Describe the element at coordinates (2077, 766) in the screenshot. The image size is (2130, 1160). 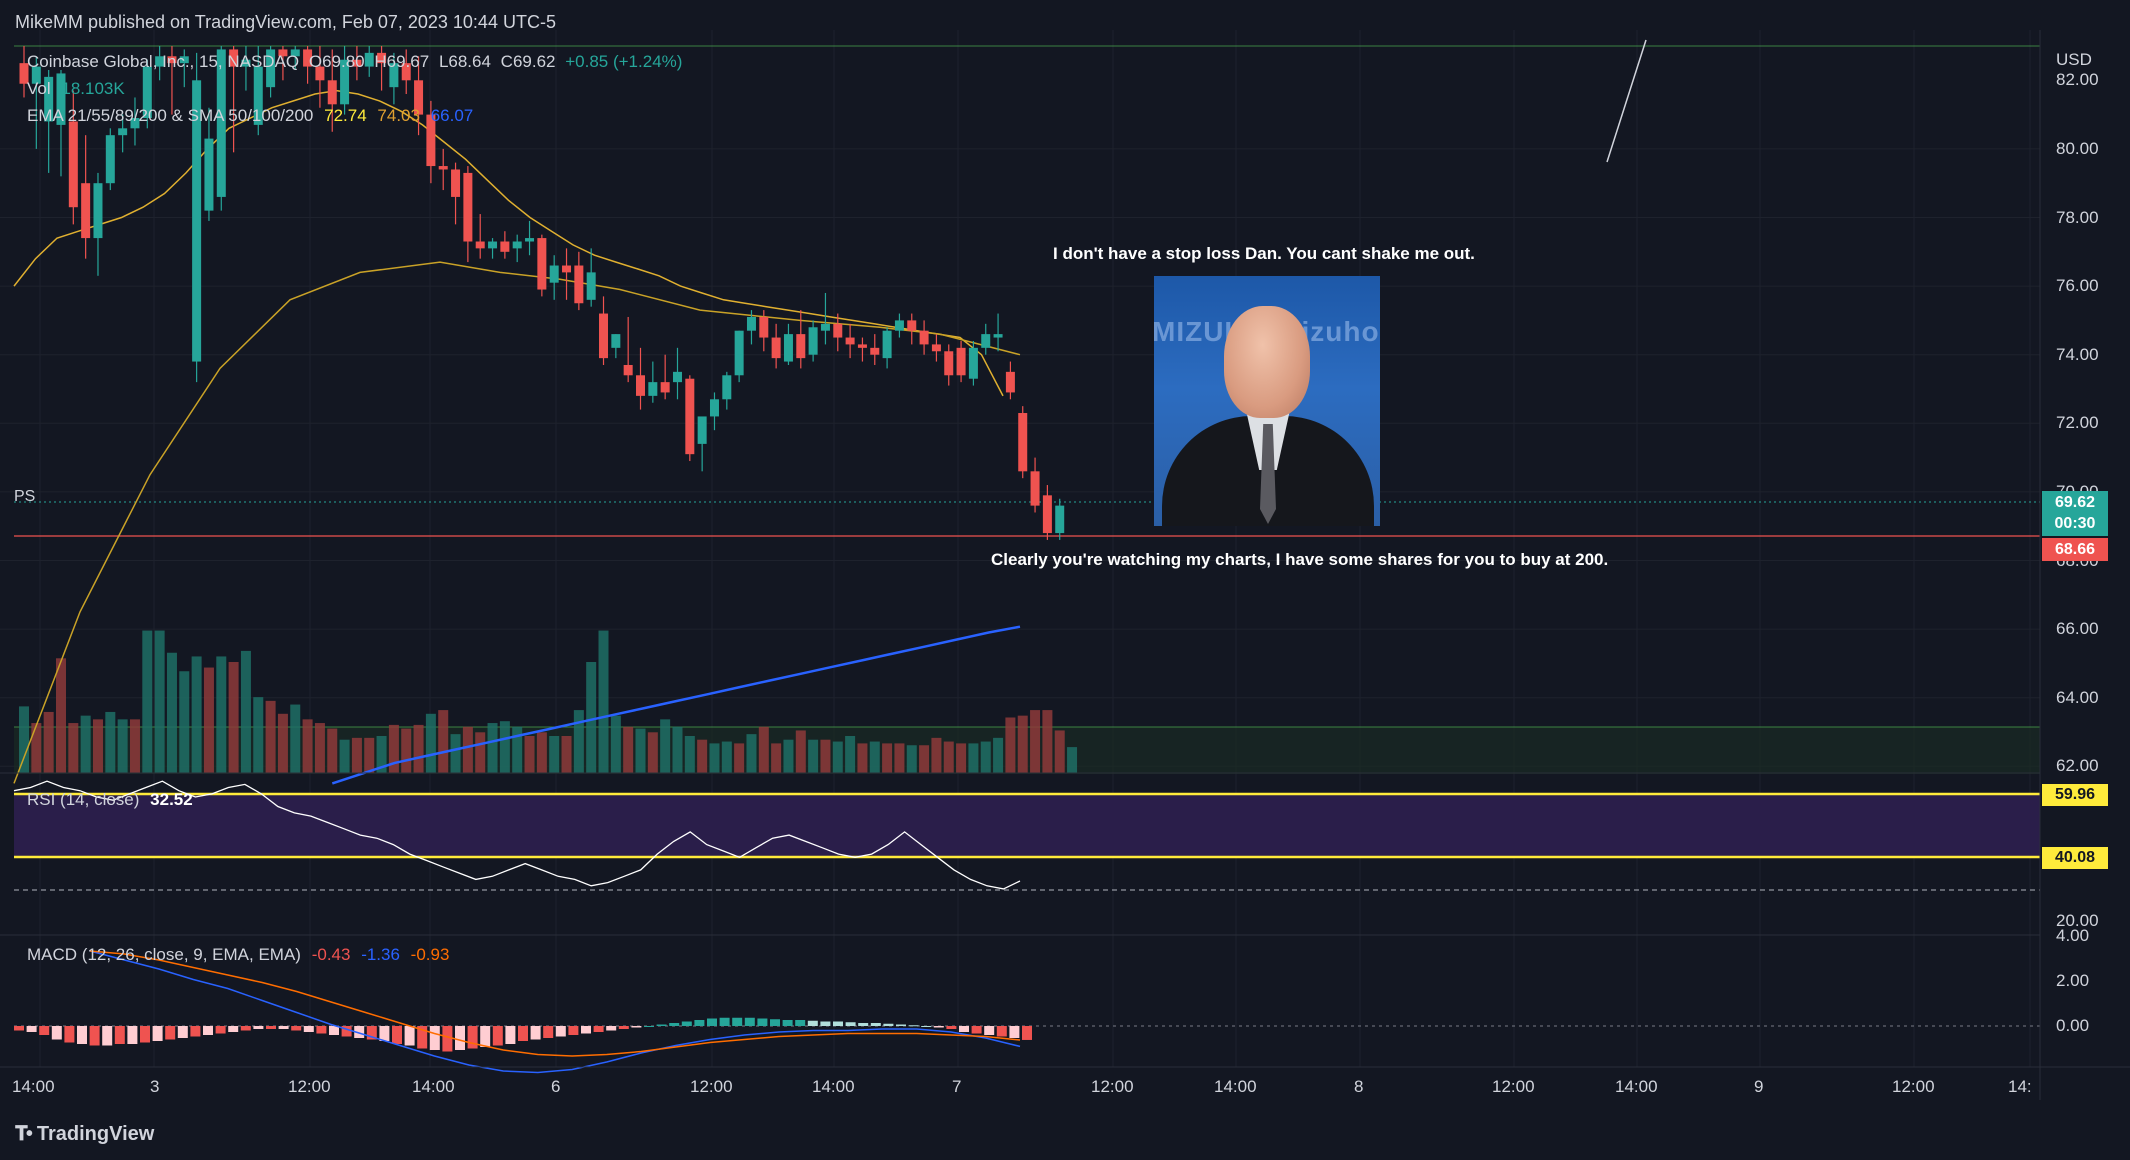
I see `price-tick-label: 62.00` at that location.